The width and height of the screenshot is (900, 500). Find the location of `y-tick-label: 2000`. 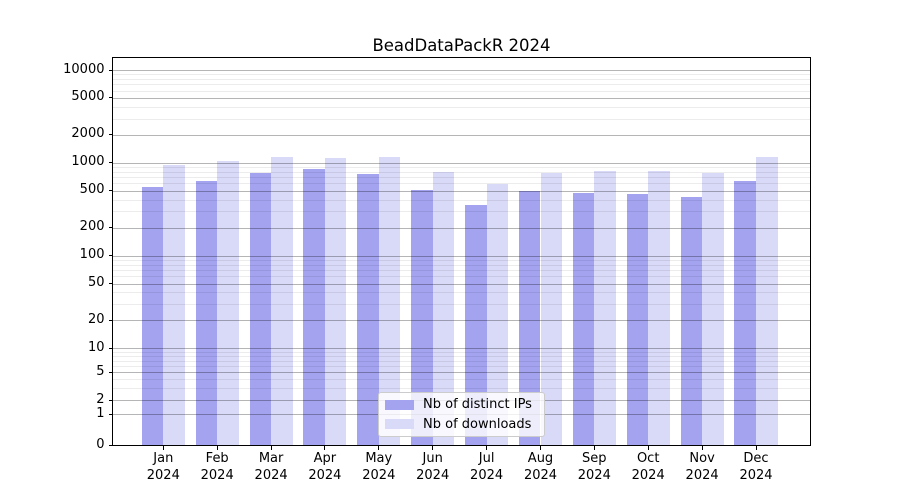

y-tick-label: 2000 is located at coordinates (88, 134).